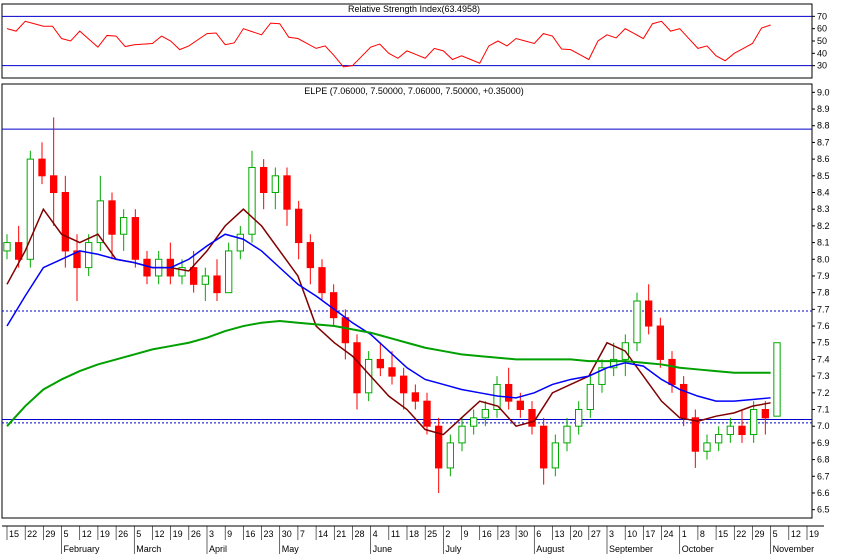 This screenshot has height=554, width=857. Describe the element at coordinates (218, 549) in the screenshot. I see `month-label: April` at that location.